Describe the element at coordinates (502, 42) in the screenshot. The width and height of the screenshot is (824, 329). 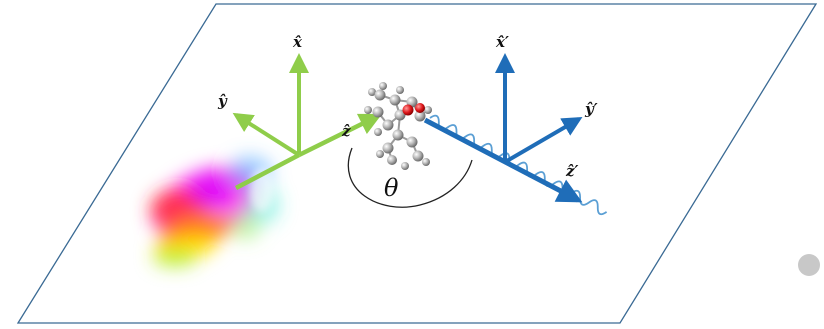
I see `prime-x-label: x̂′` at that location.